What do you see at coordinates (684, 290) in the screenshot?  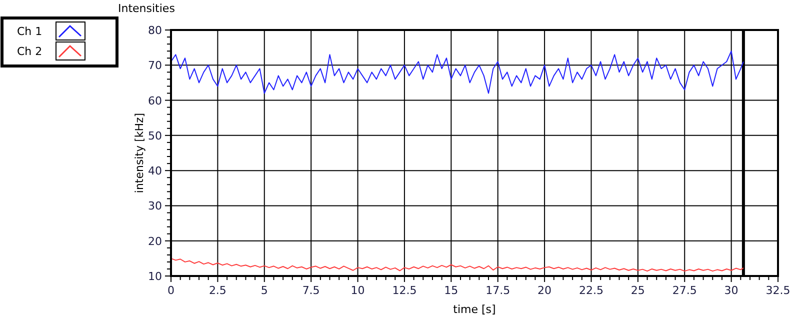 I see `x-tick-label: 27.5` at bounding box center [684, 290].